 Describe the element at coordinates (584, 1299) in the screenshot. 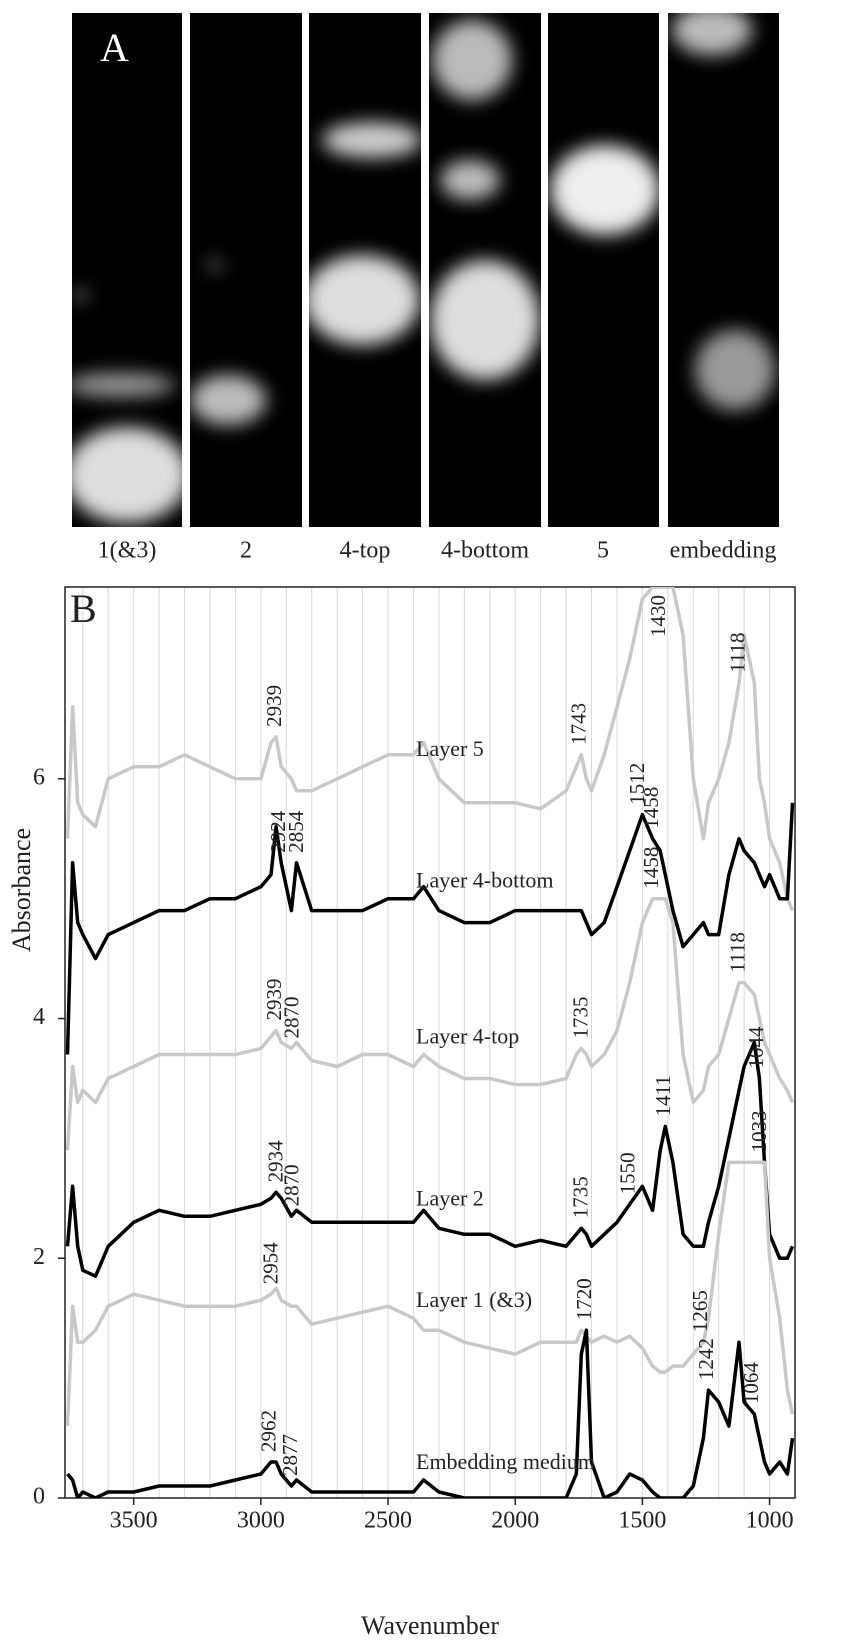

I see `peak-label: 1720` at that location.